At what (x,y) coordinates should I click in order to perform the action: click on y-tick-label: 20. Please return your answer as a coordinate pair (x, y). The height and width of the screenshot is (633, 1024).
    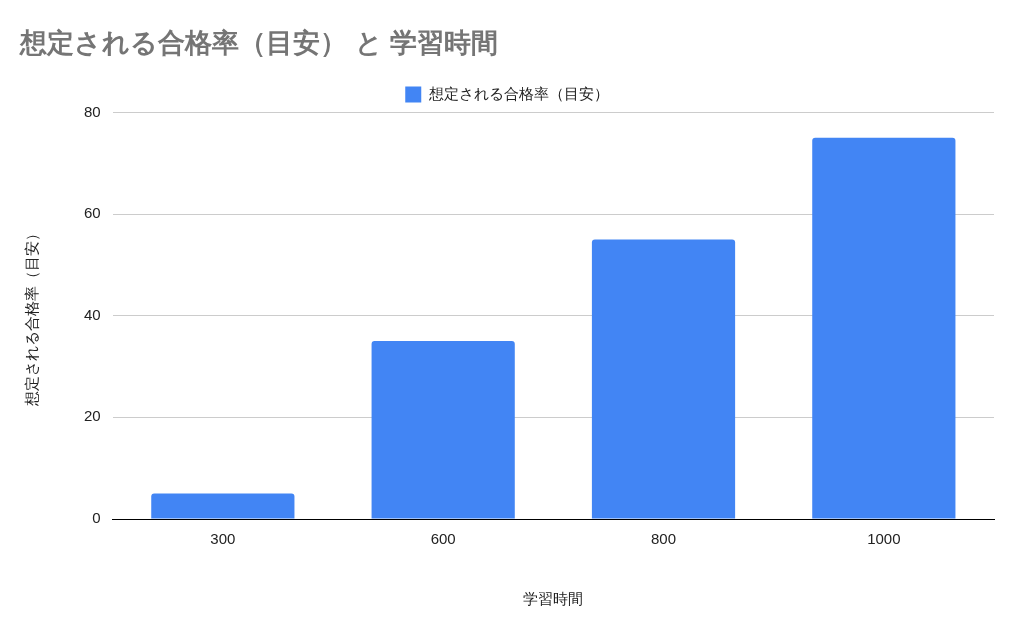
    Looking at the image, I should click on (92, 416).